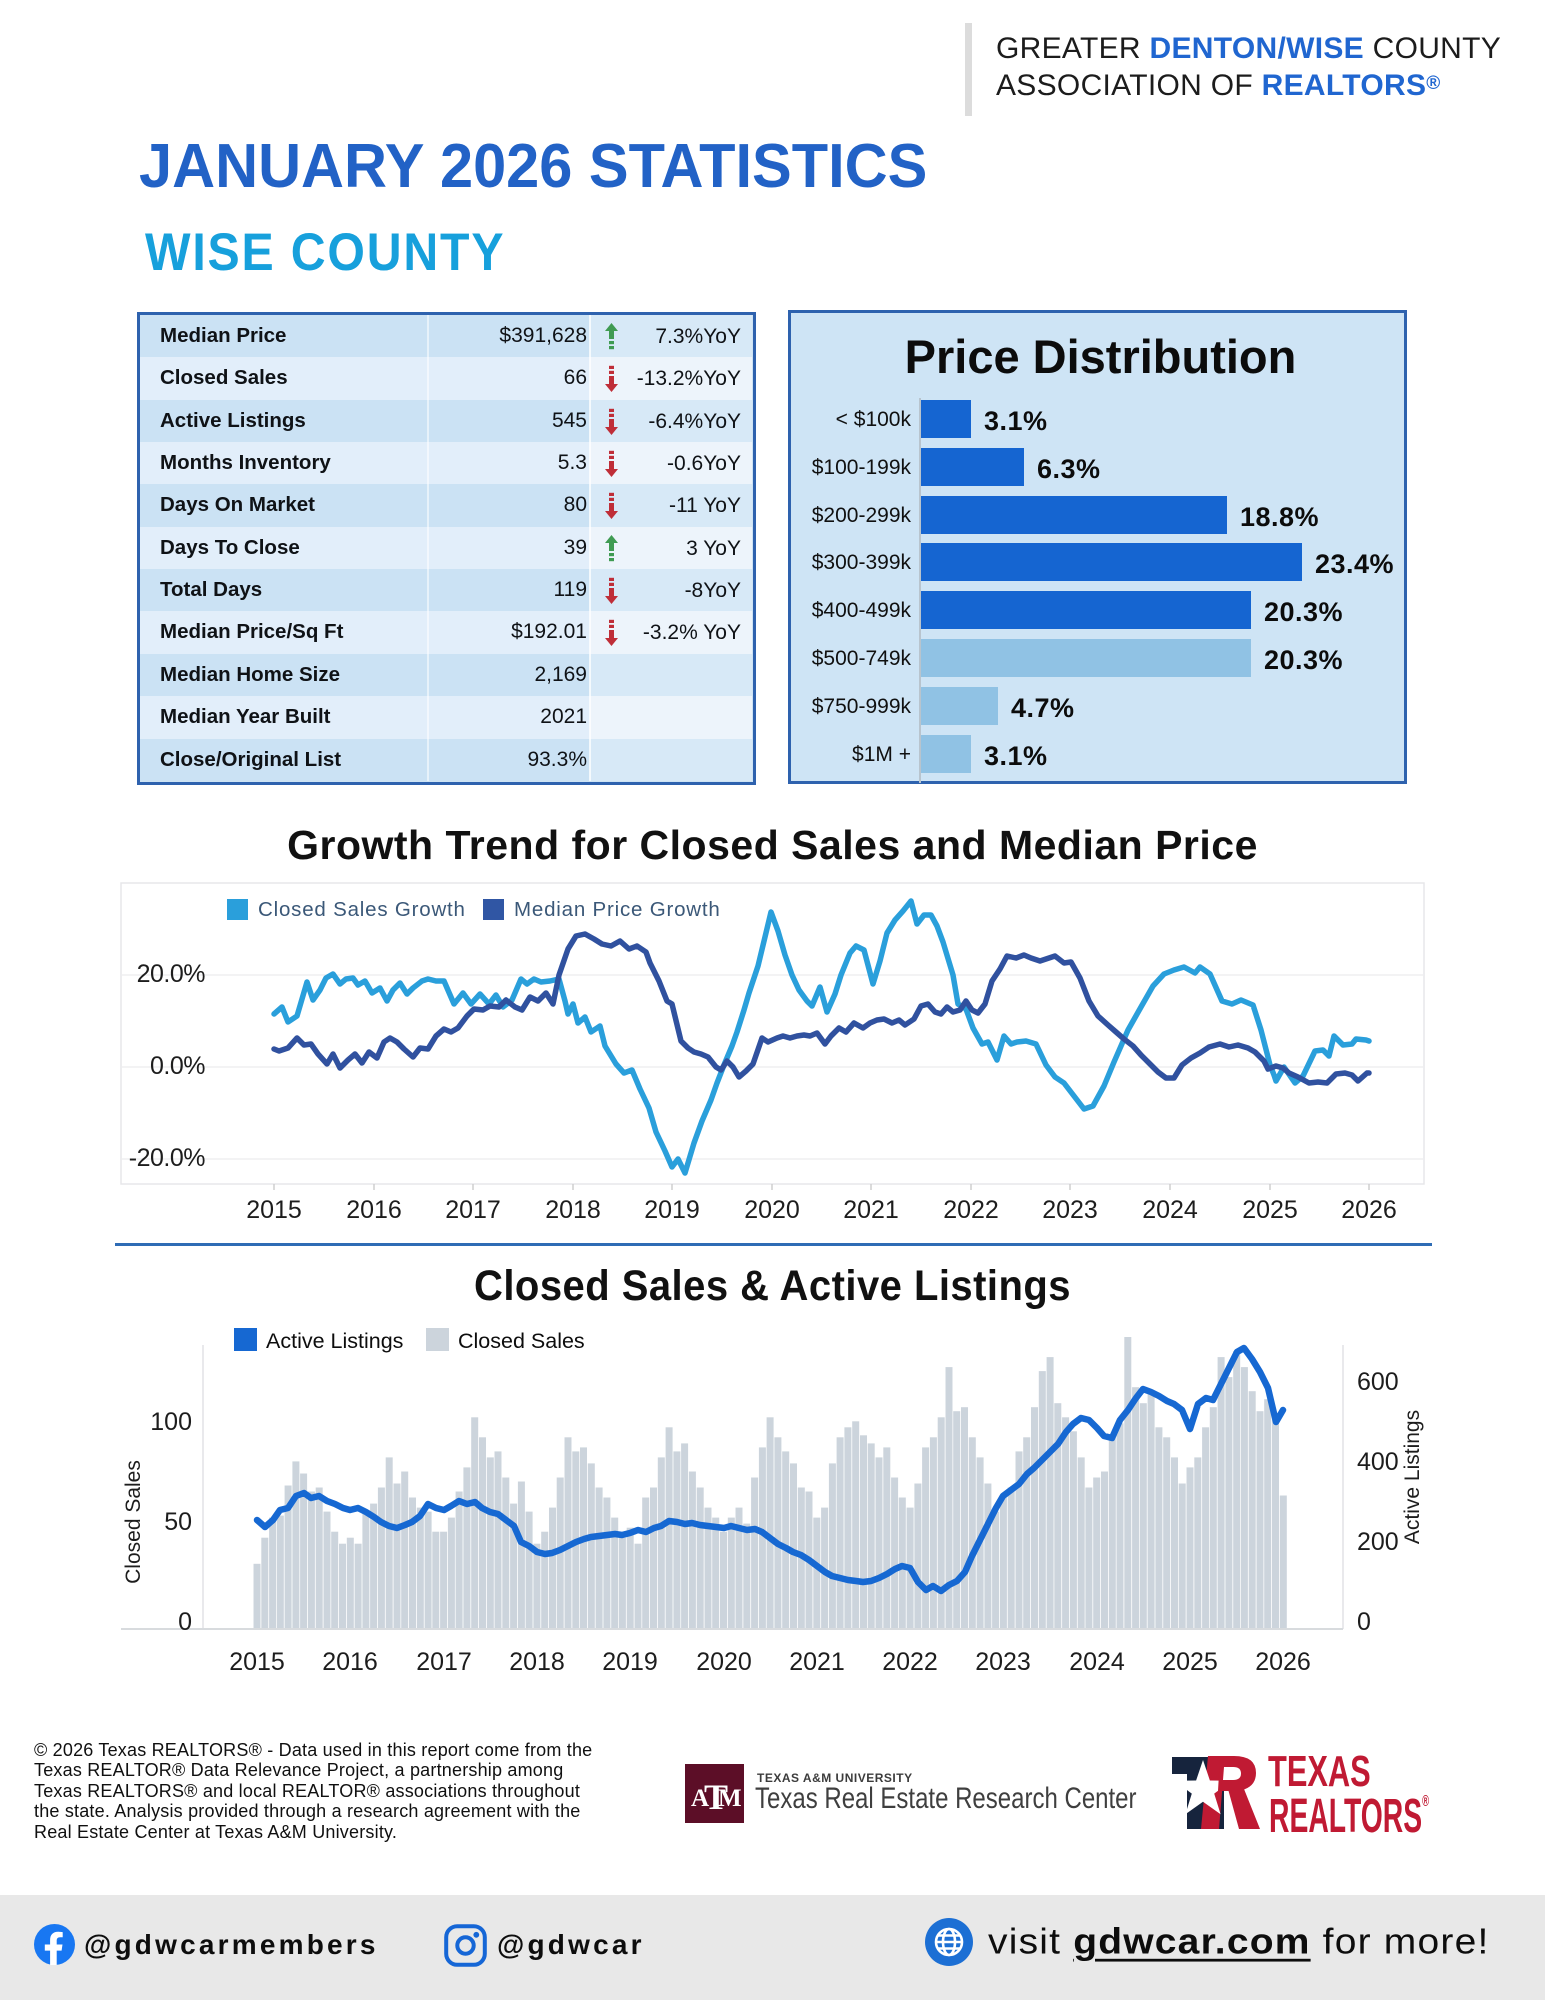 The image size is (1545, 2000). What do you see at coordinates (730, 1798) in the screenshot?
I see `svg-text: M` at bounding box center [730, 1798].